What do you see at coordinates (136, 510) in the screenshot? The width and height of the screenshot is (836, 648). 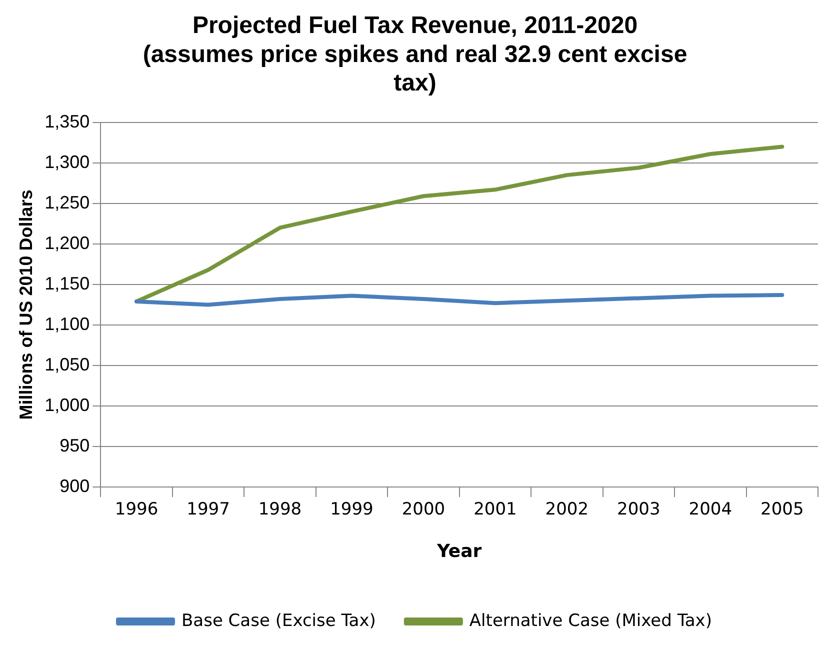 I see `x-tick-label: 1996` at bounding box center [136, 510].